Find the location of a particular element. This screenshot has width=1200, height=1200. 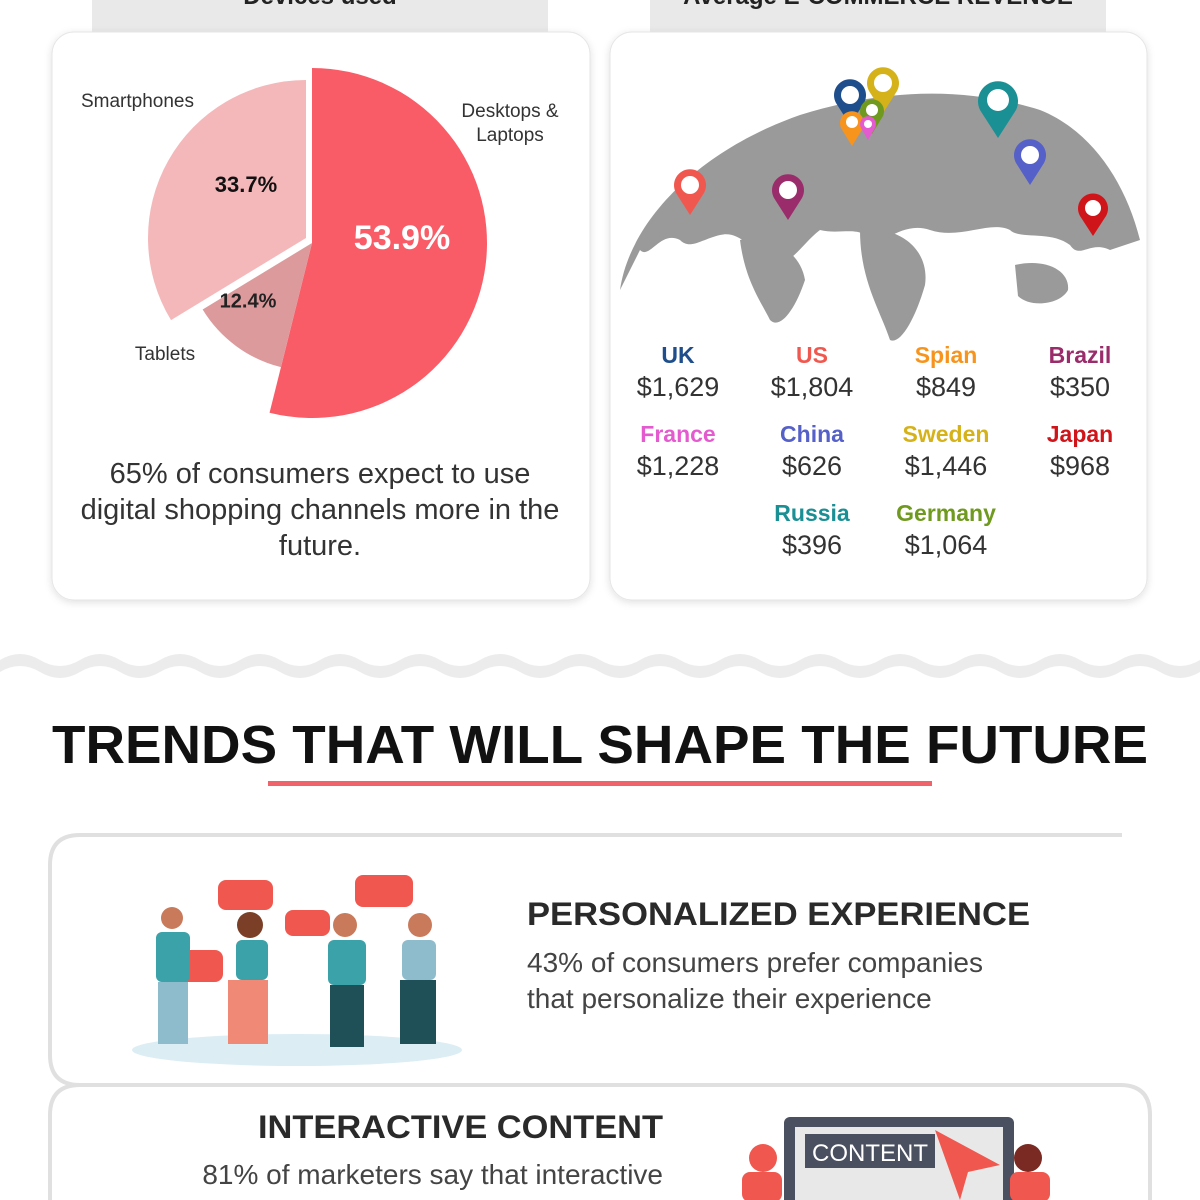

illustration-content: CONTENT is located at coordinates (896, 1158).